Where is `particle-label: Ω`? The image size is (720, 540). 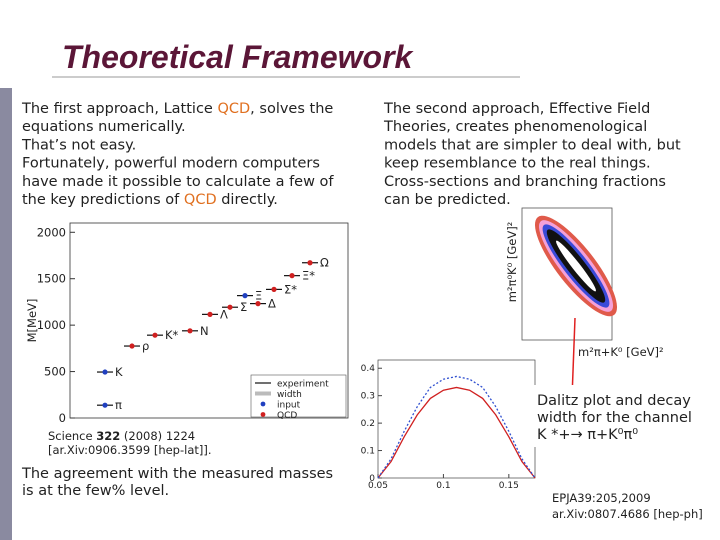
particle-label: Ω is located at coordinates (324, 263).